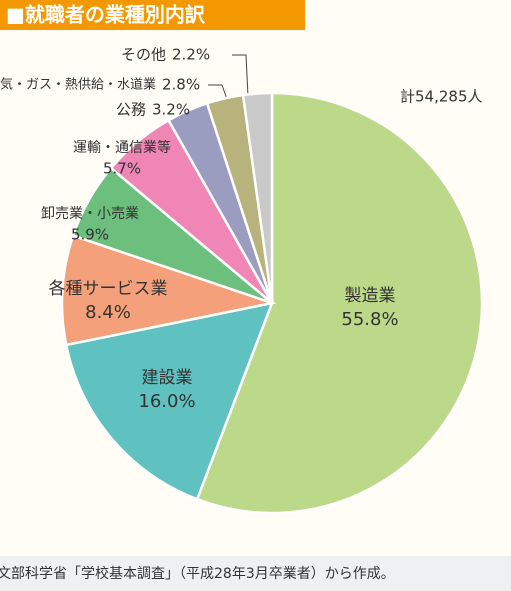 The width and height of the screenshot is (511, 591). What do you see at coordinates (131, 110) in the screenshot?
I see `slice-label: 公務` at bounding box center [131, 110].